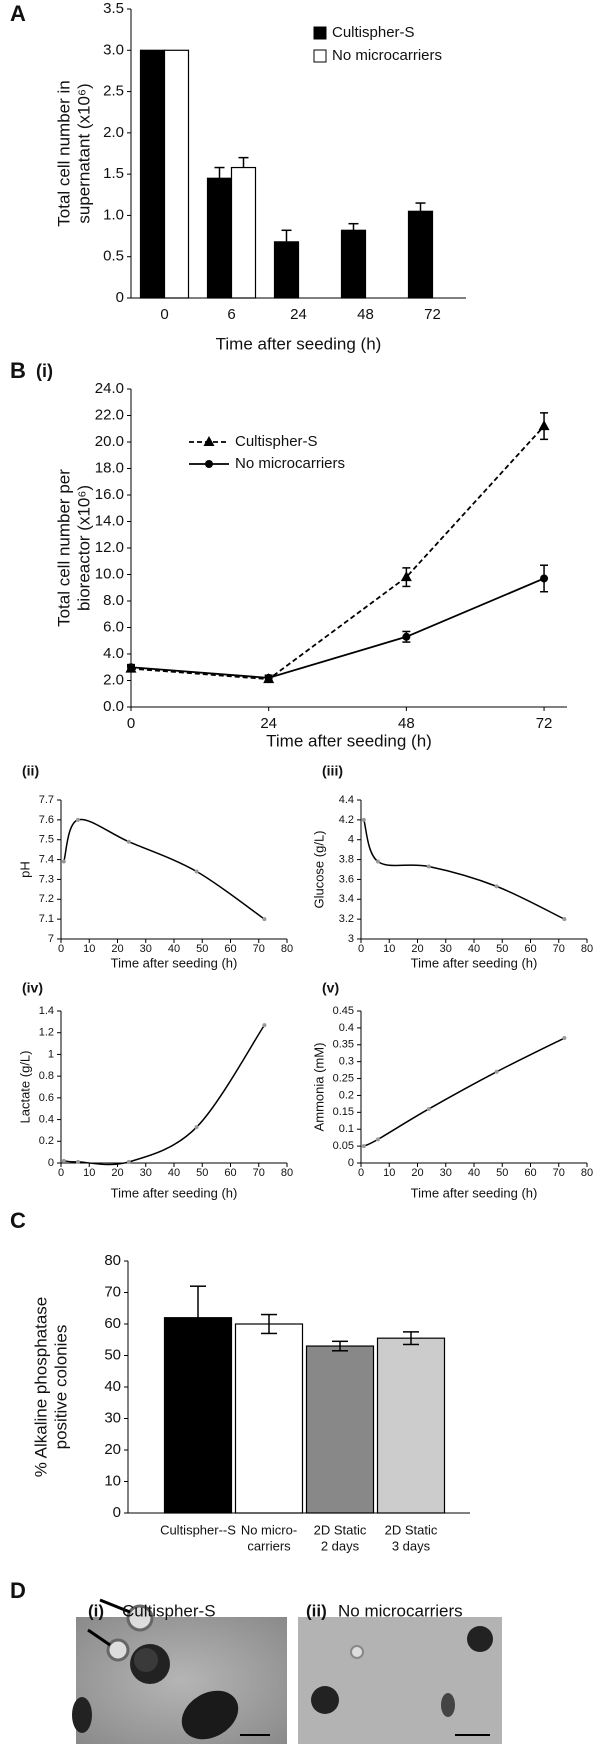  Describe the element at coordinates (332, 771) in the screenshot. I see `panel-label: (iii)` at that location.